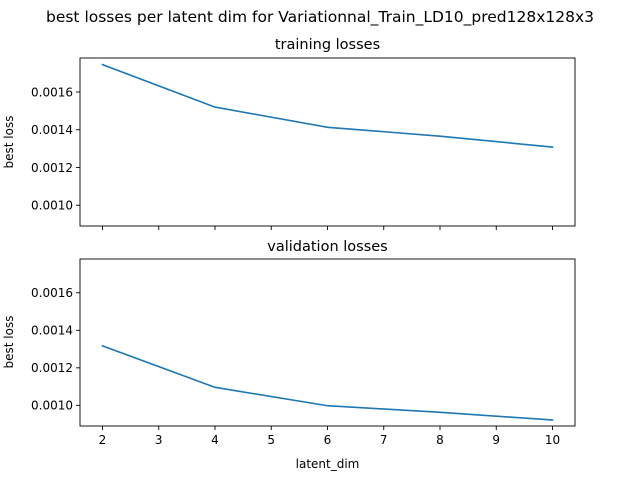 The width and height of the screenshot is (640, 485). Describe the element at coordinates (328, 440) in the screenshot. I see `validation-xtick-label: 6` at that location.